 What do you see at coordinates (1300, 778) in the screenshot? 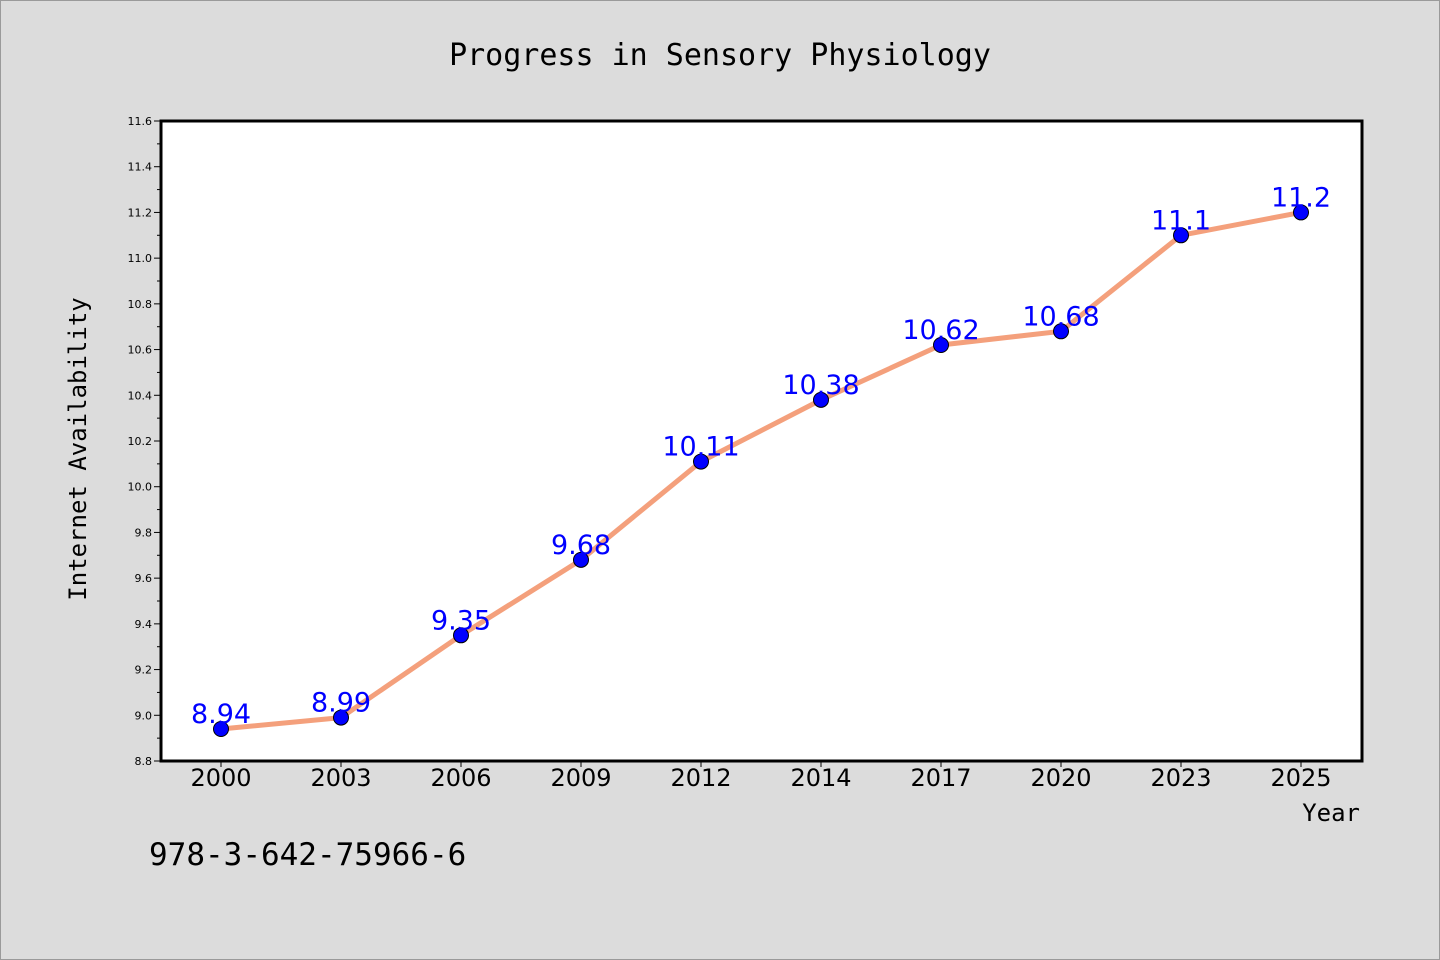
I see `x-tick-label: 2025` at bounding box center [1300, 778].